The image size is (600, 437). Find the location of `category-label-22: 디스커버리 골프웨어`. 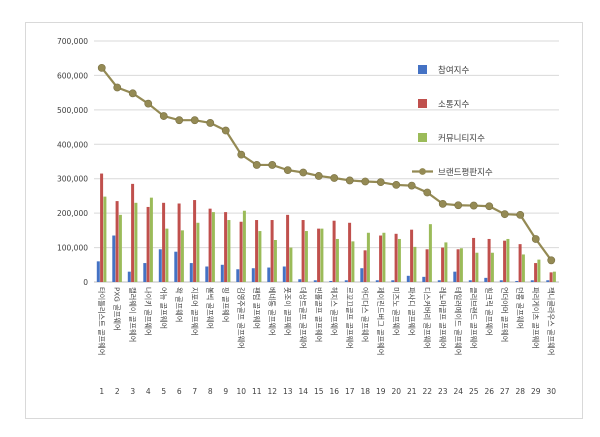

category-label-22: 디스커버리 골프웨어 is located at coordinates (426, 318).